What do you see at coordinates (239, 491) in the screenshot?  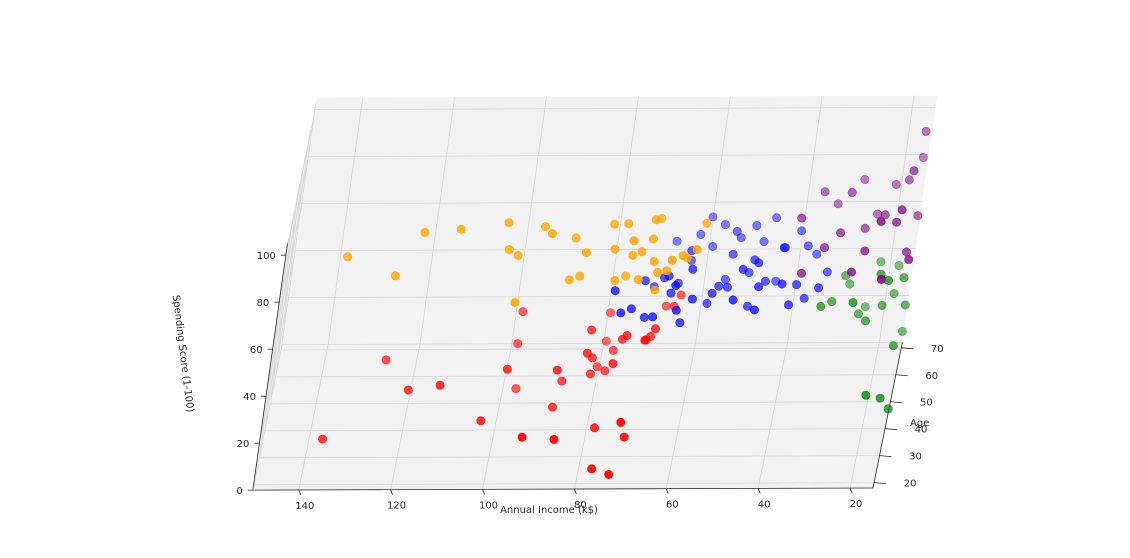 I see `z-tick-label: 0` at bounding box center [239, 491].